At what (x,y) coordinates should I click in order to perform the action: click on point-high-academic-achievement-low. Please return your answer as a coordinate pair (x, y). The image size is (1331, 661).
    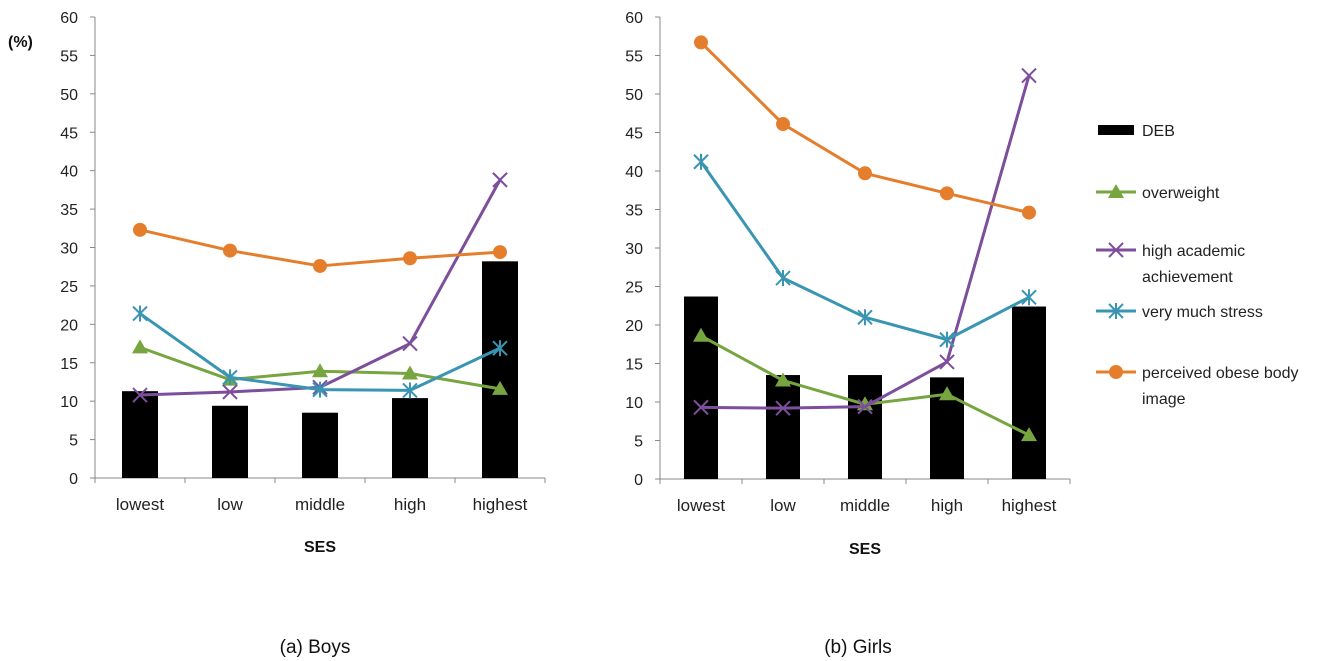
    Looking at the image, I should click on (783, 408).